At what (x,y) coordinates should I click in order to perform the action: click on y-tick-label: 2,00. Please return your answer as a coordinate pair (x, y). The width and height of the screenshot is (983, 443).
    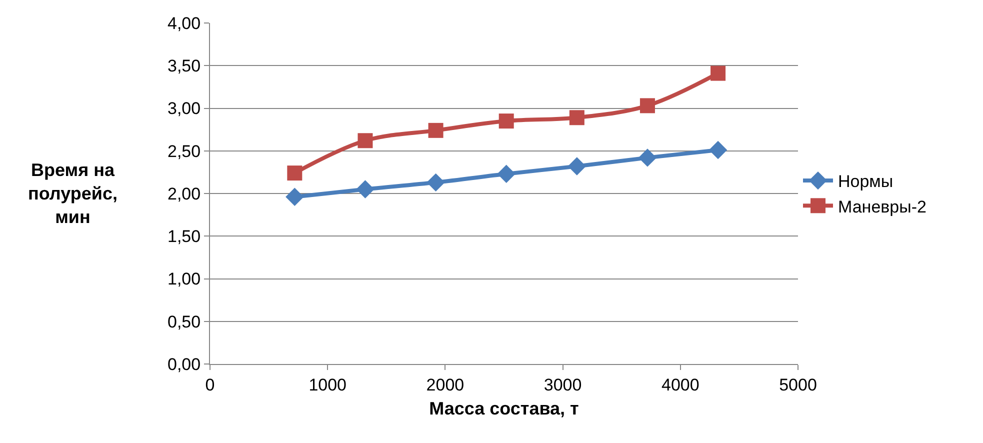
    Looking at the image, I should click on (184, 194).